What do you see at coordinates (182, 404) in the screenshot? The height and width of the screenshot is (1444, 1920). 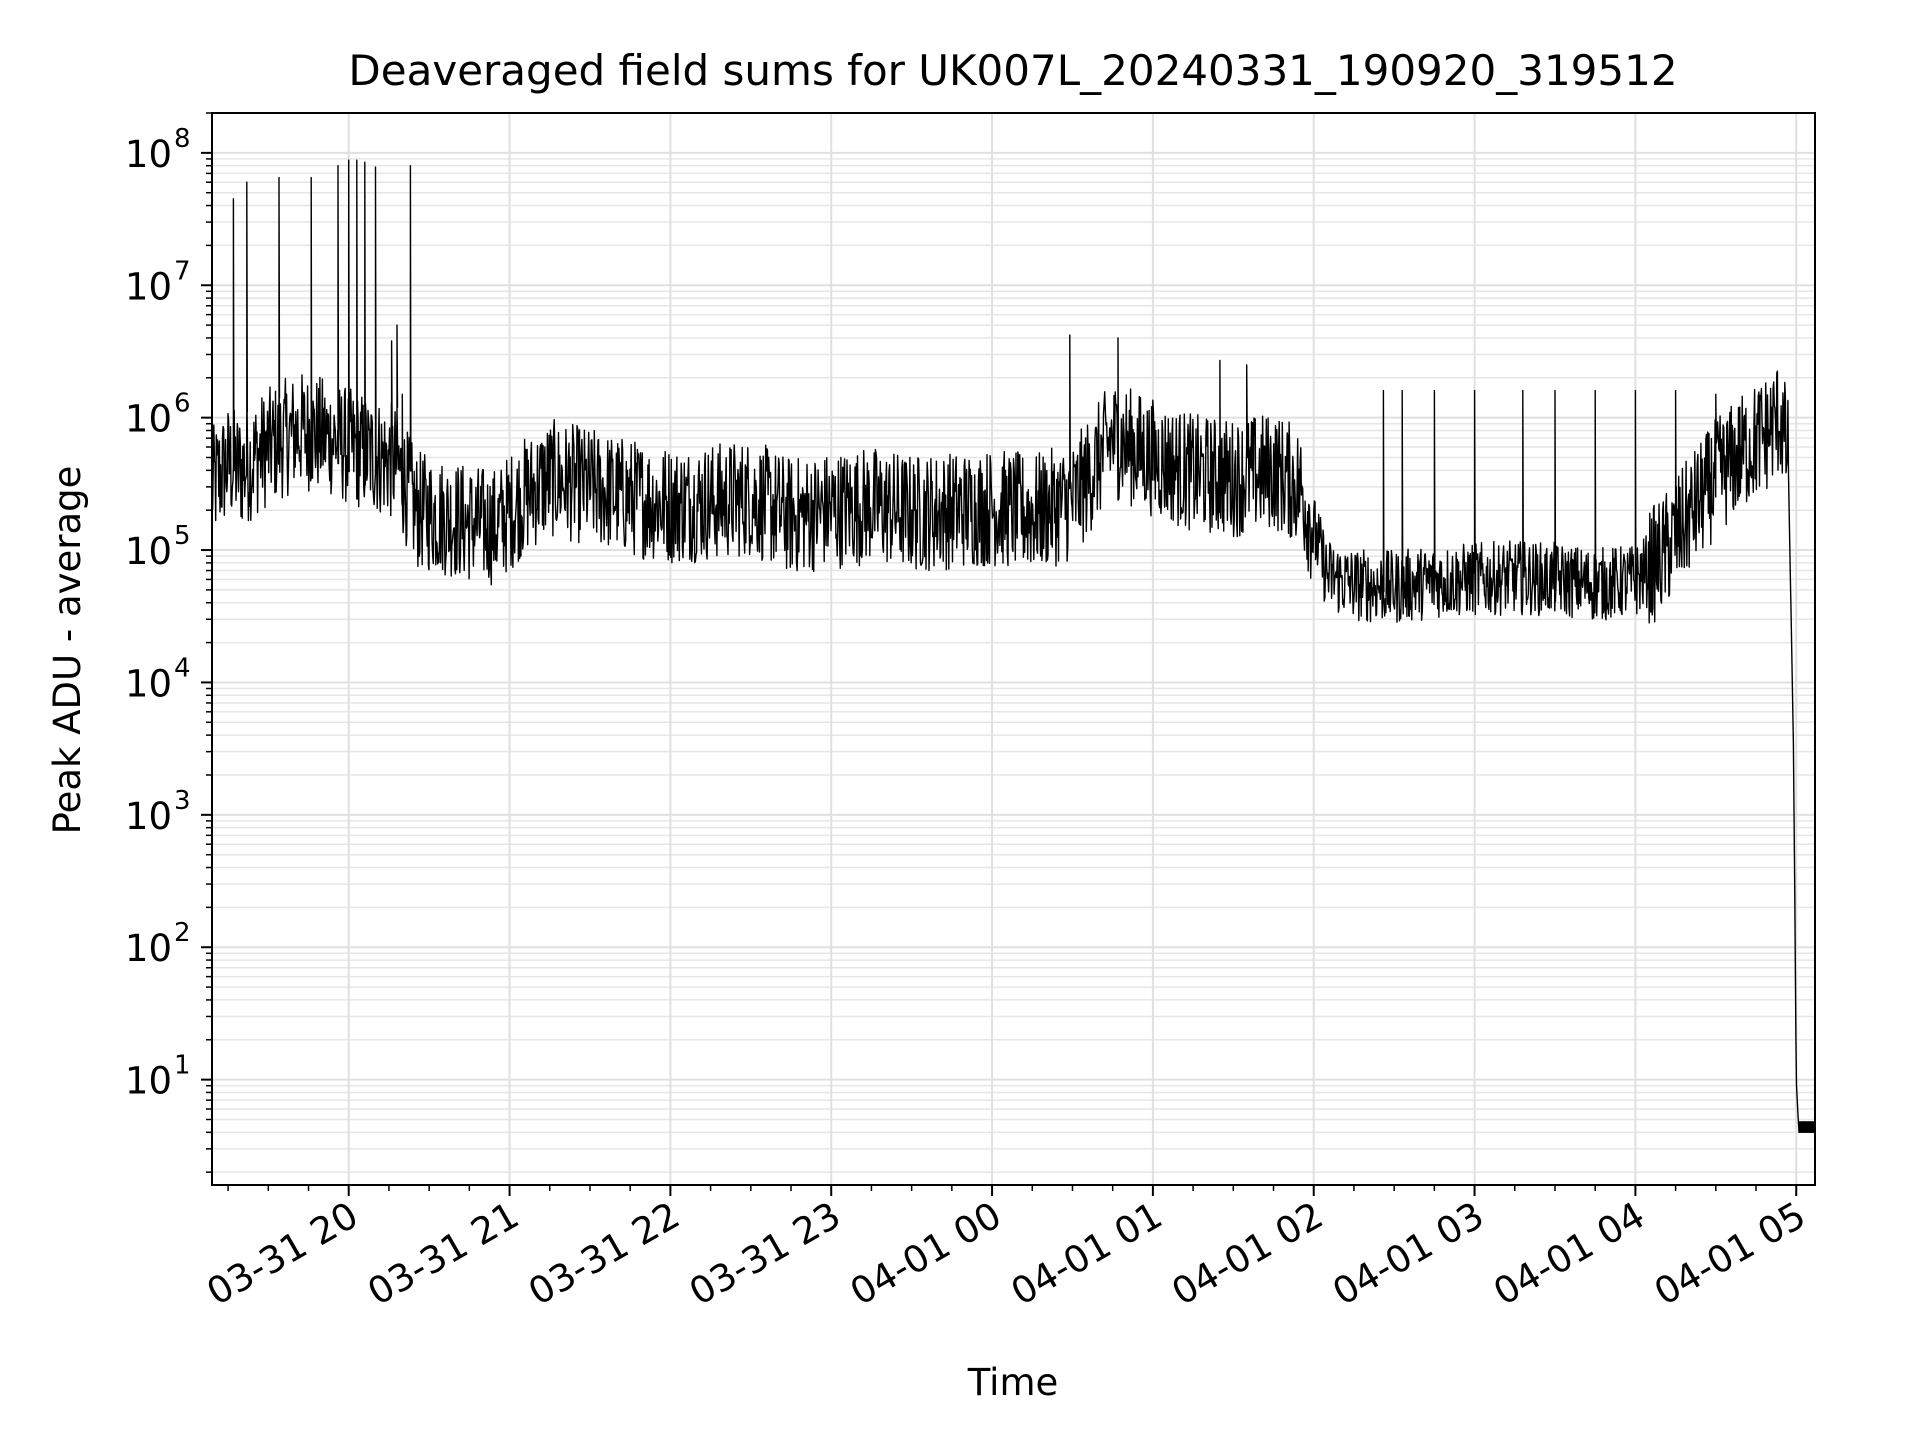 I see `y-tick-label-exponent: 6` at bounding box center [182, 404].